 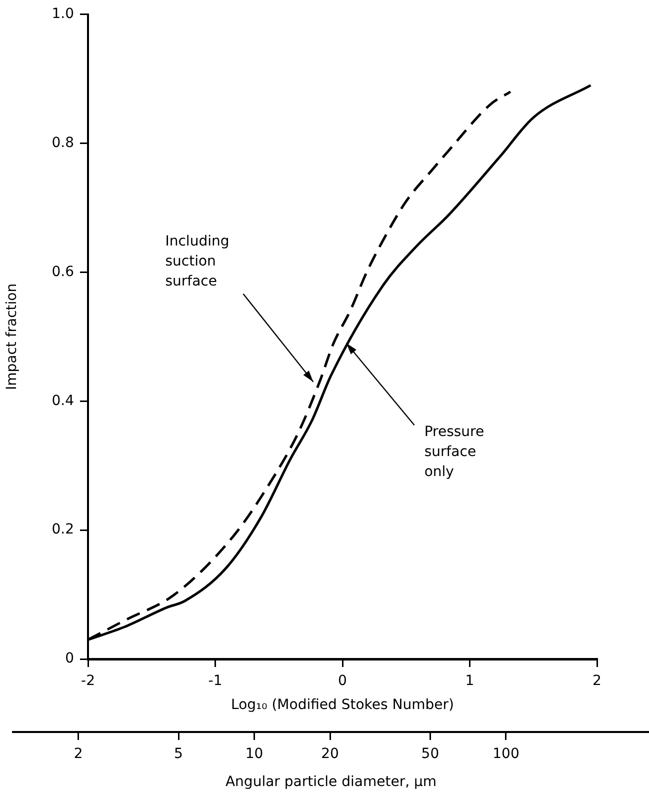 What do you see at coordinates (12, 336) in the screenshot?
I see `y-axis-title: Impact fraction` at bounding box center [12, 336].